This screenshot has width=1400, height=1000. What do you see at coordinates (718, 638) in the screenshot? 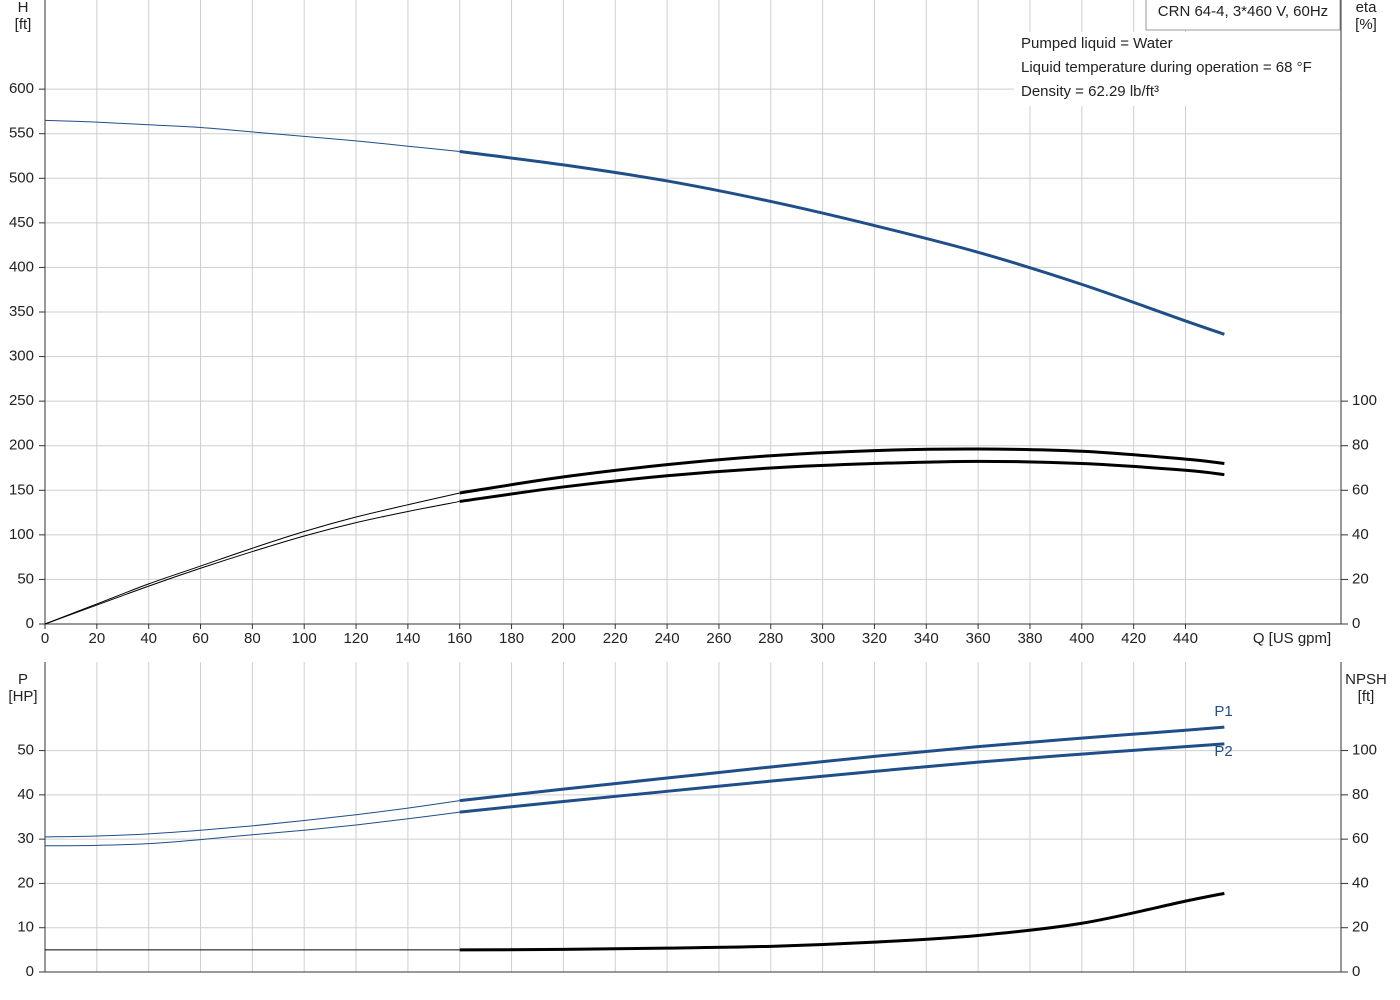
I see `x-tick-label: 260` at bounding box center [718, 638].